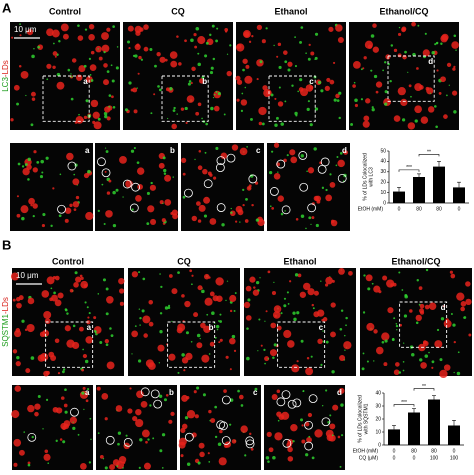 The height and width of the screenshot is (475, 474). Describe the element at coordinates (5, 68) in the screenshot. I see `channel-lds: -LDs` at that location.